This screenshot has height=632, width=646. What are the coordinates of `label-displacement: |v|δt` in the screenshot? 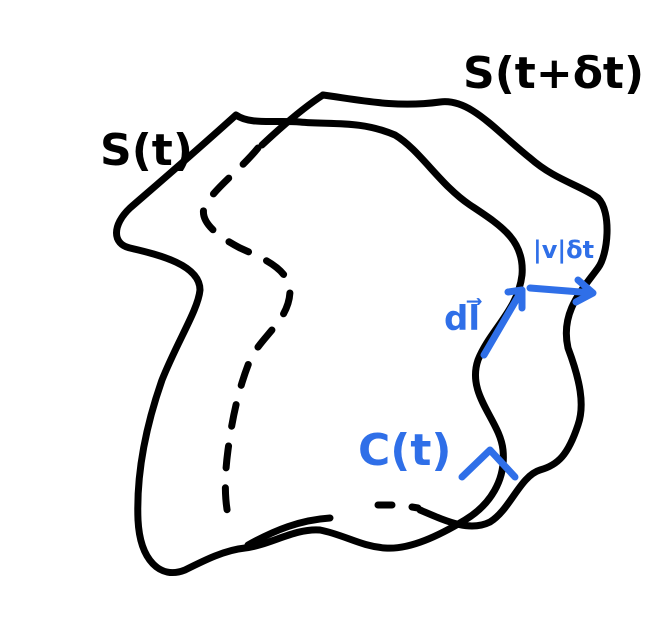 It's located at (563, 250).